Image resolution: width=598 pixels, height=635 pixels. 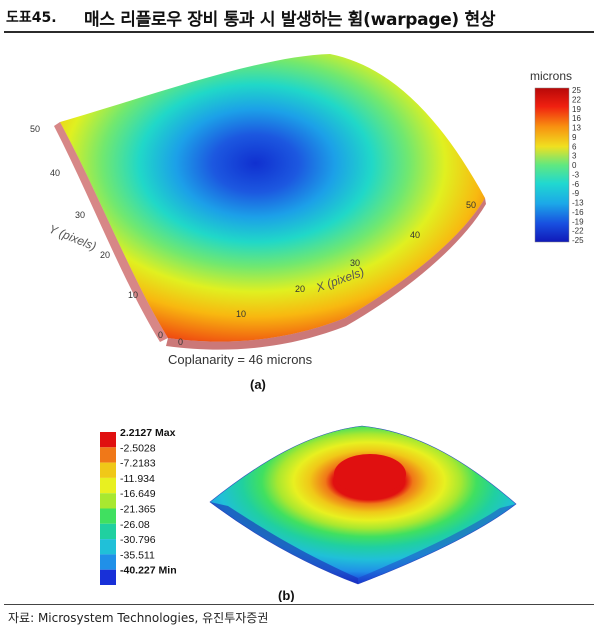 What do you see at coordinates (471, 205) in the screenshot?
I see `x-tick-label: 50` at bounding box center [471, 205].